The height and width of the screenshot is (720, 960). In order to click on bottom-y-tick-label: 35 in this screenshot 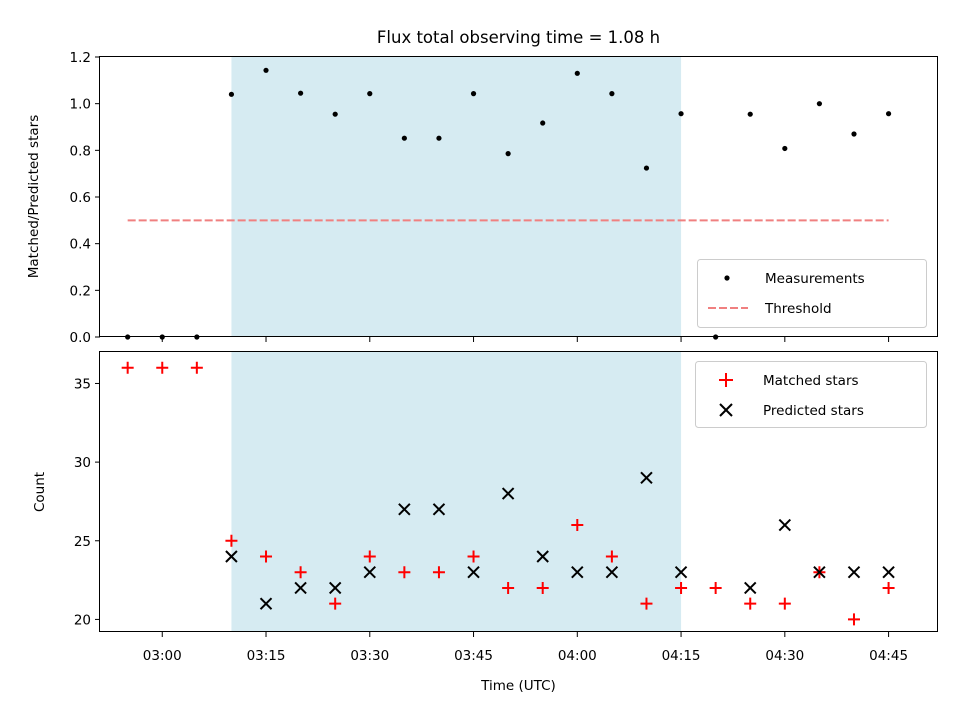, I will do `click(82, 384)`.